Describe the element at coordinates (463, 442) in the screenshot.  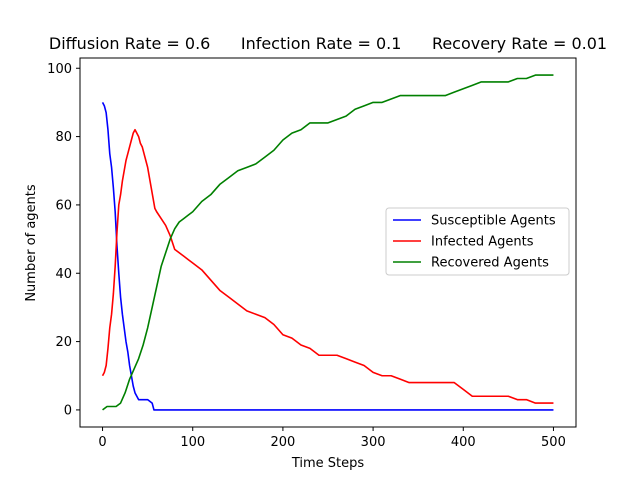
I see `x-tick-label: 400` at that location.